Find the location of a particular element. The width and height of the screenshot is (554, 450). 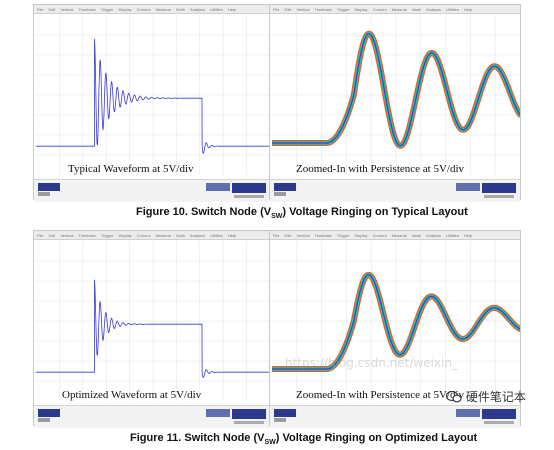

waveform-label-optimized: Optimized Waveform at 5V/div is located at coordinates (132, 395).